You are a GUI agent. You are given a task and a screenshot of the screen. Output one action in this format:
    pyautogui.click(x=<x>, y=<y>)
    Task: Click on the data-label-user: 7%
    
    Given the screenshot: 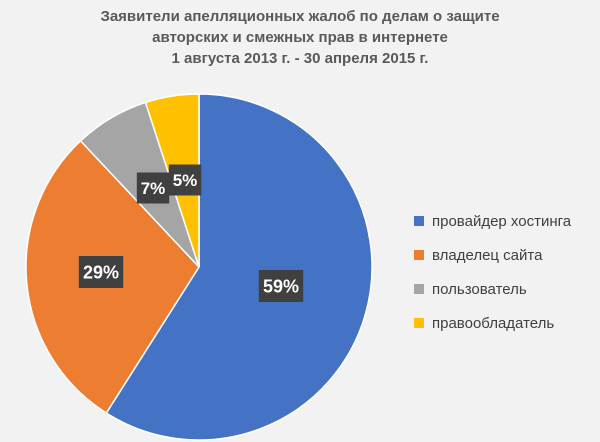 What is the action you would take?
    pyautogui.click(x=153, y=188)
    